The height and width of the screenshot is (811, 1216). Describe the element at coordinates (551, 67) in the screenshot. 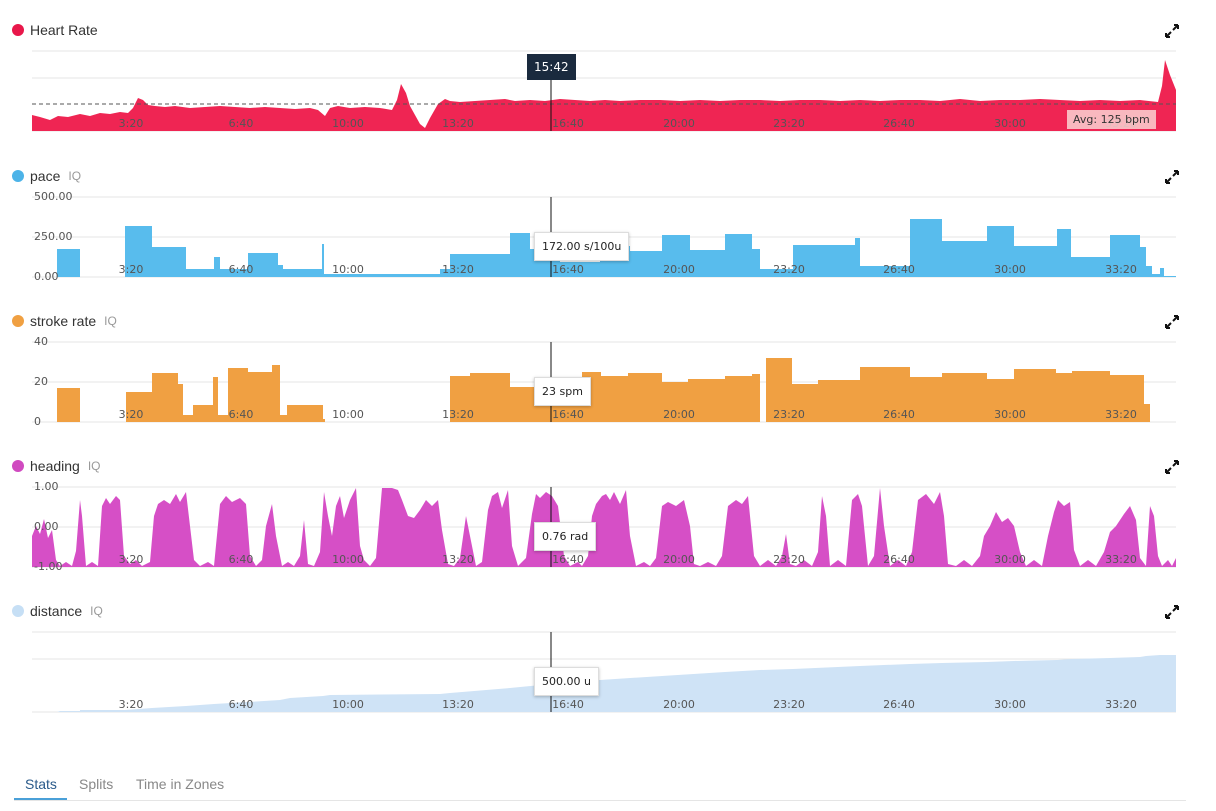

I see `cursor-time-badge: 15:42` at that location.